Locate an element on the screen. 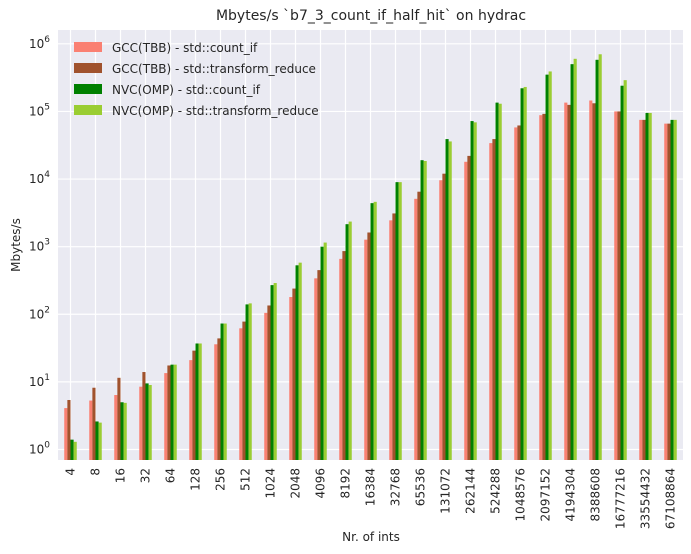  y-tick-label: 10¹ is located at coordinates (39, 381).